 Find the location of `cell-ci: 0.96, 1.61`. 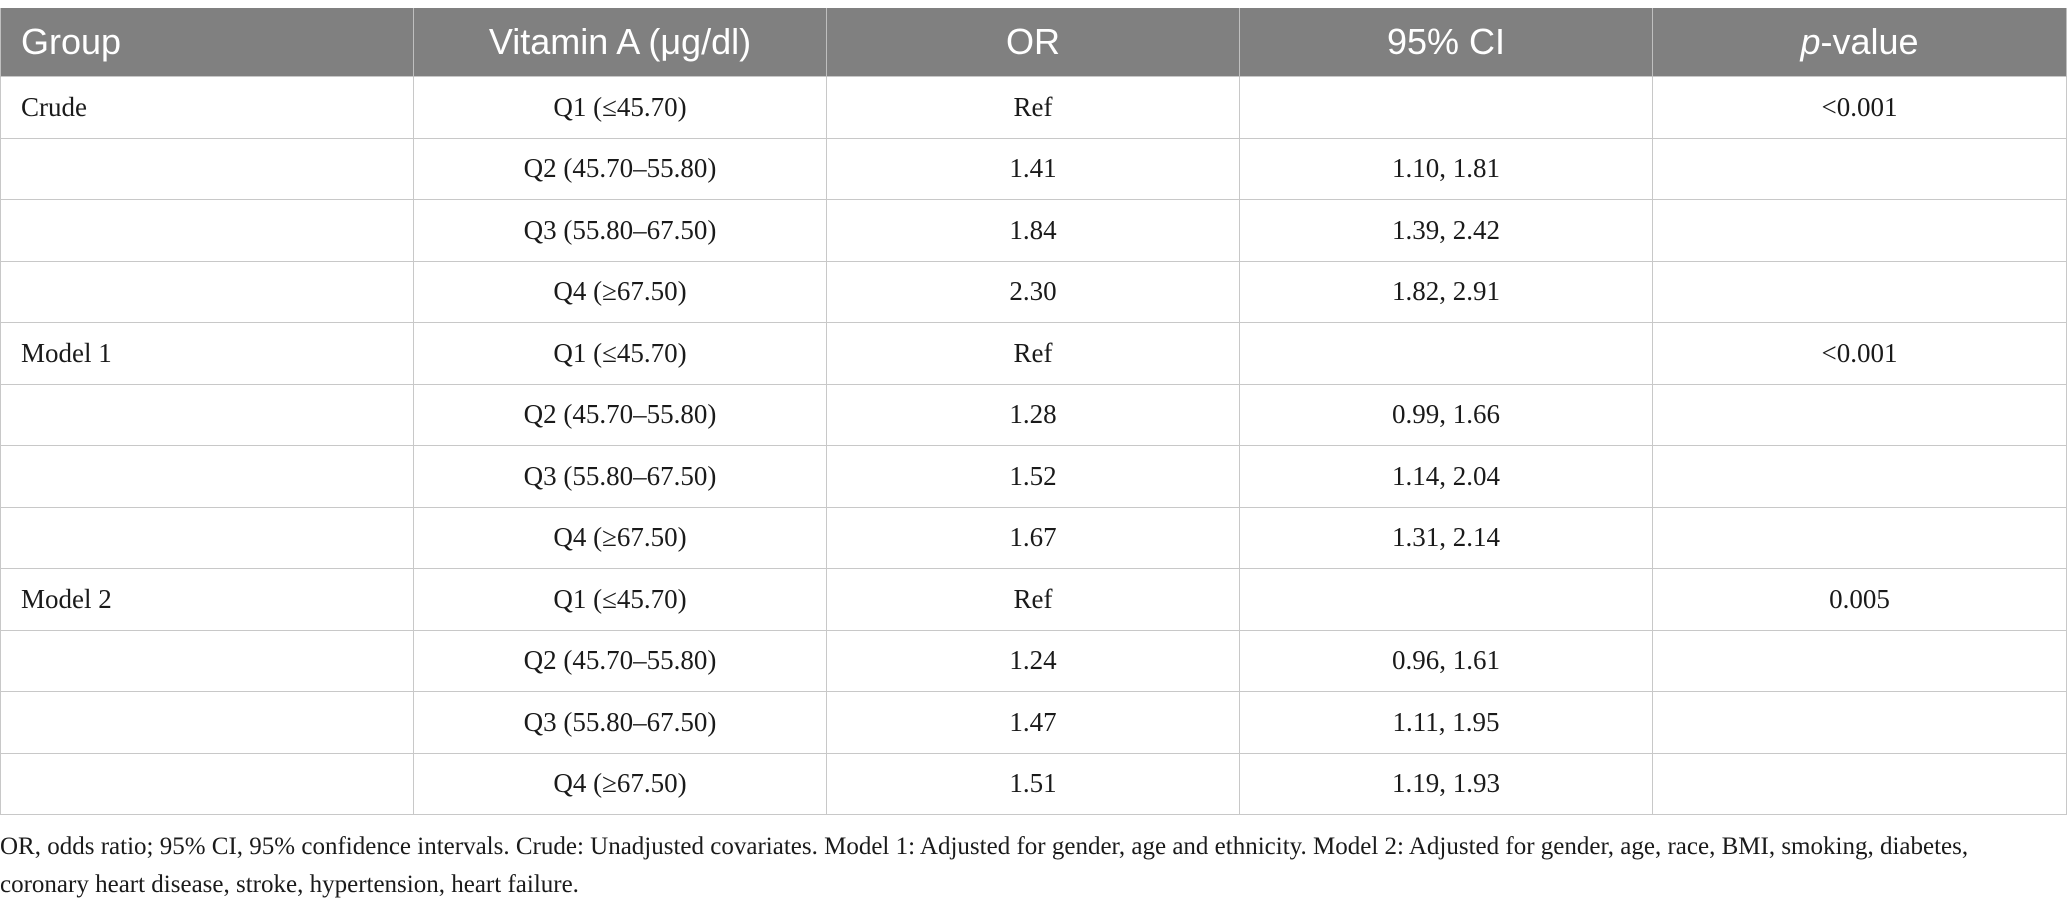

cell-ci: 0.96, 1.61 is located at coordinates (1446, 660).